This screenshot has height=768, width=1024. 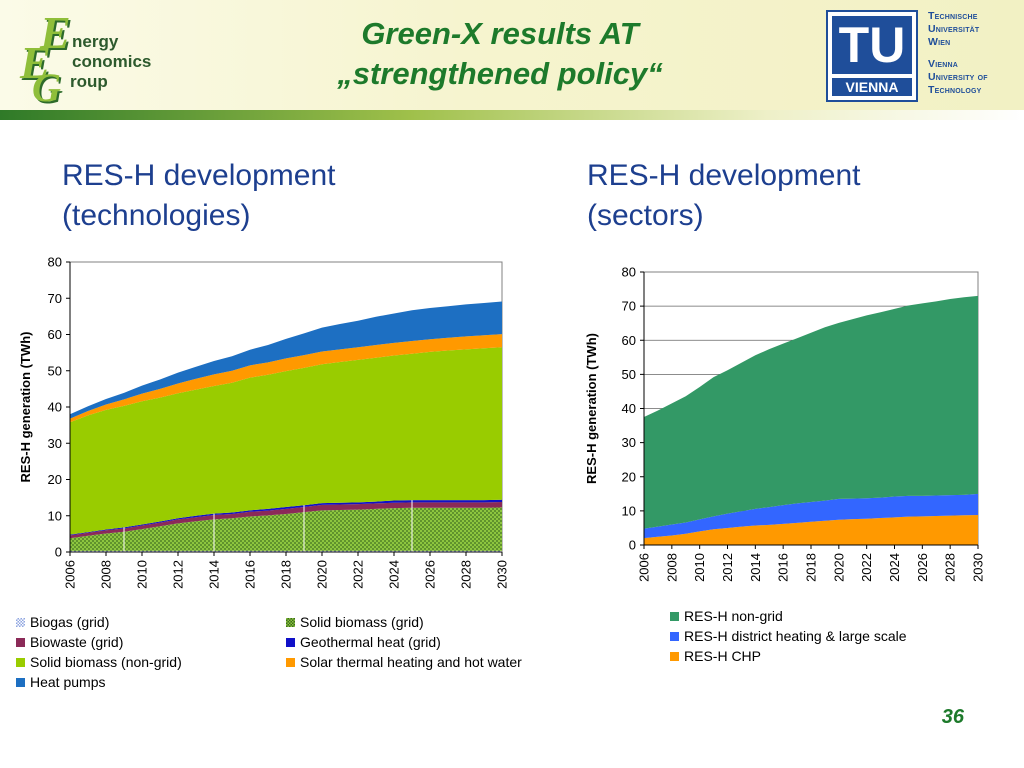 I want to click on tu-name-line: Vienna, so click(x=943, y=64).